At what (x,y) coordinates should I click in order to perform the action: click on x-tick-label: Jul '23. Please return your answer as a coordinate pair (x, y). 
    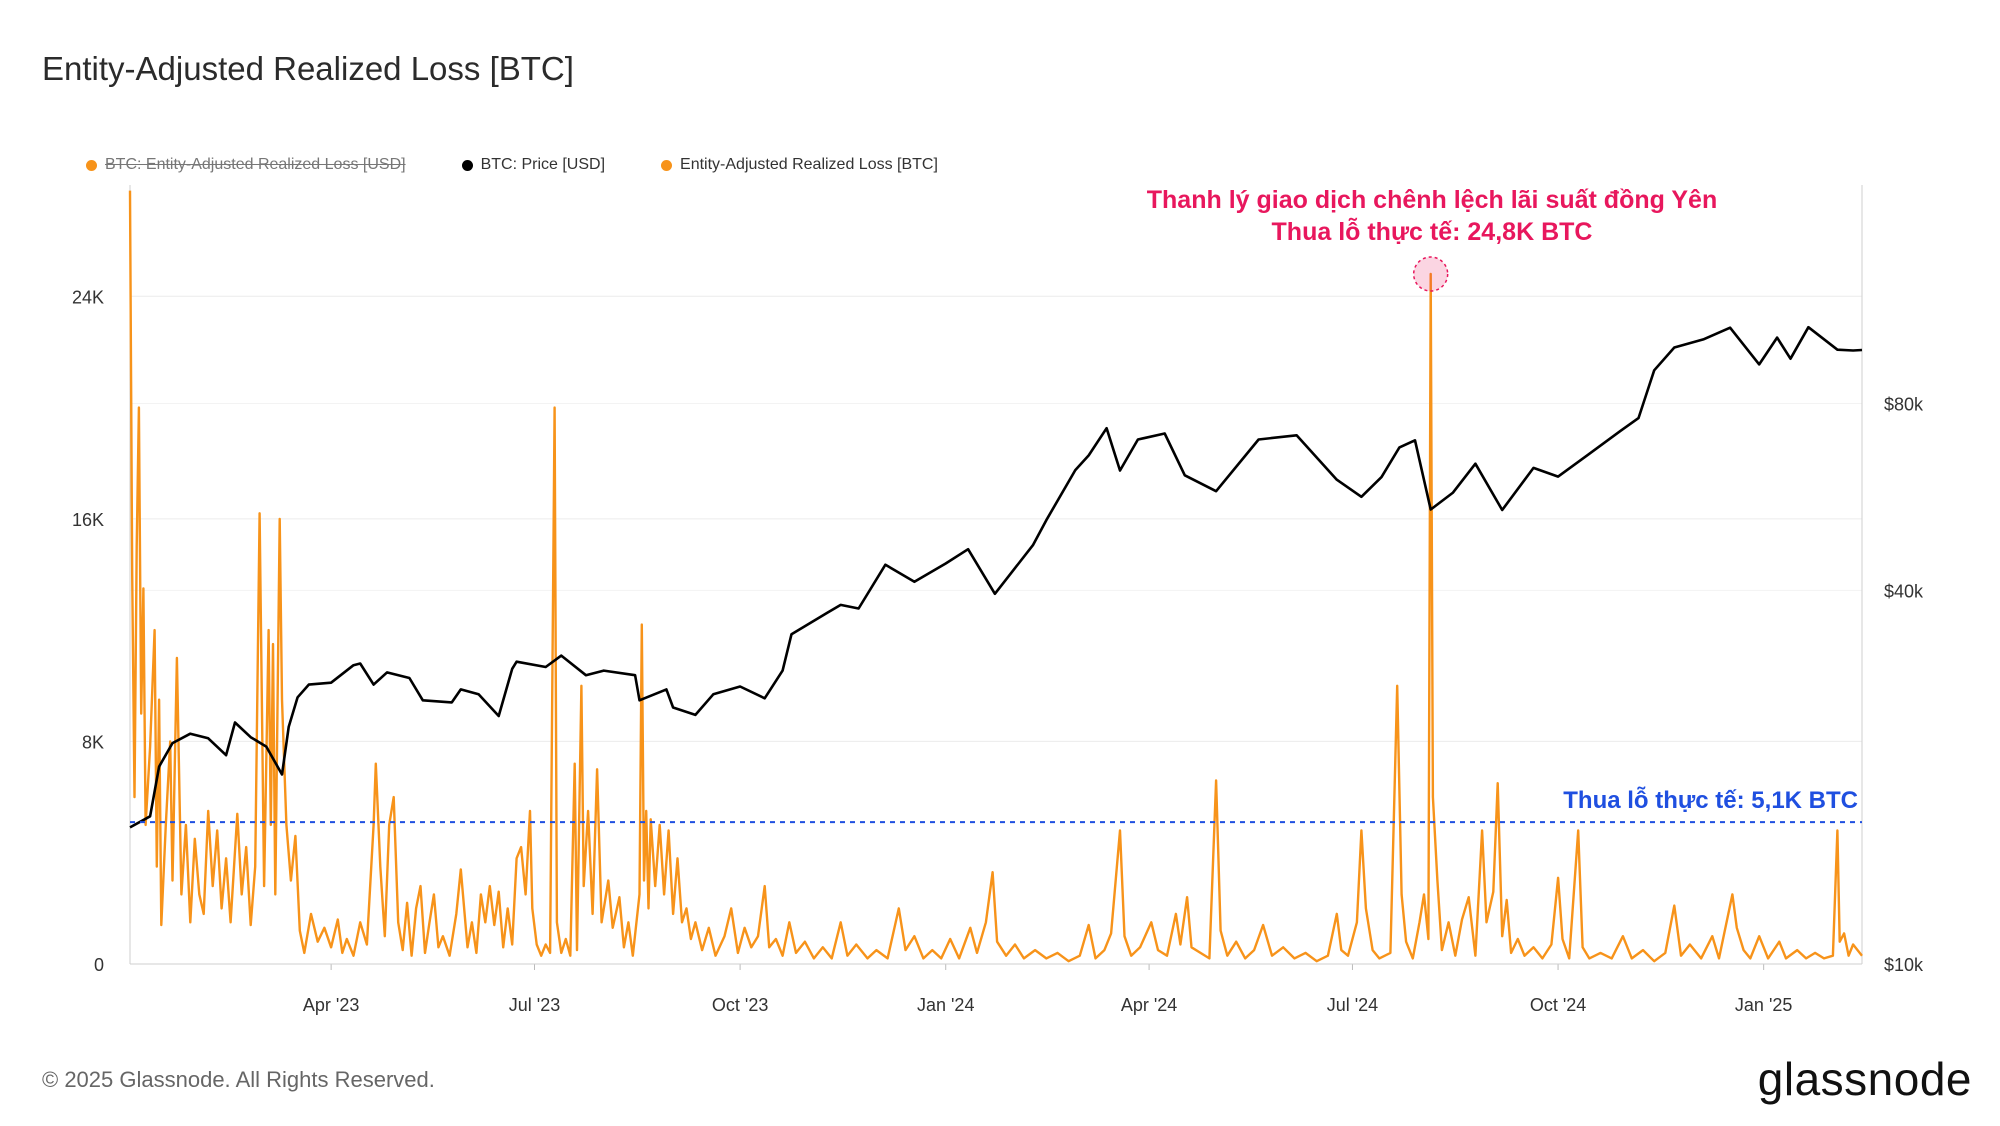
    Looking at the image, I should click on (534, 1005).